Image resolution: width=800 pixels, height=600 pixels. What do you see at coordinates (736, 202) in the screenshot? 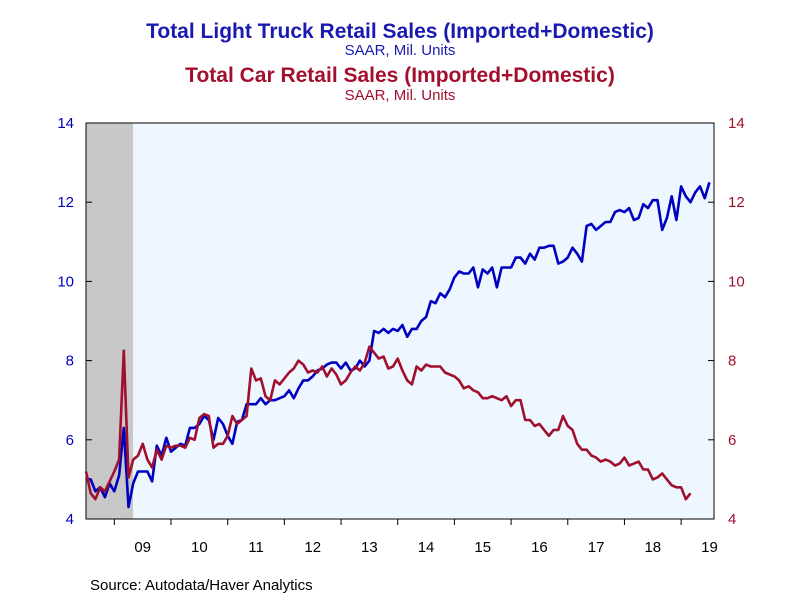
I see `y-tick-label-right: 12` at bounding box center [736, 202].